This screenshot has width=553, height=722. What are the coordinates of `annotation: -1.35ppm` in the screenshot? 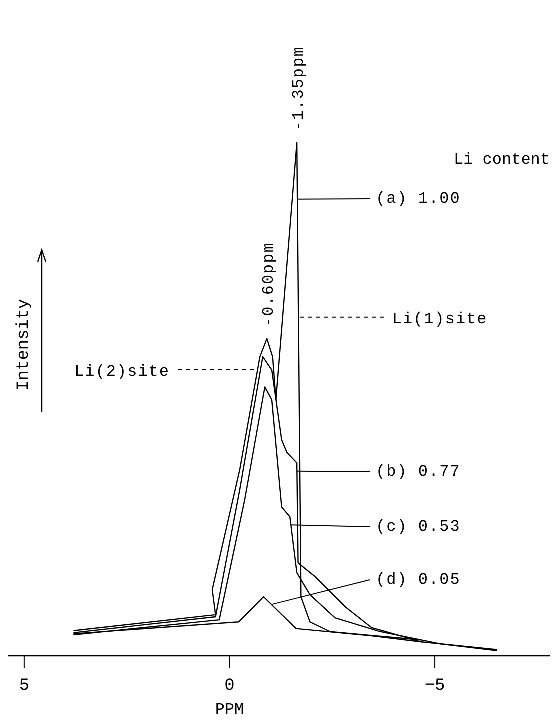 It's located at (299, 88).